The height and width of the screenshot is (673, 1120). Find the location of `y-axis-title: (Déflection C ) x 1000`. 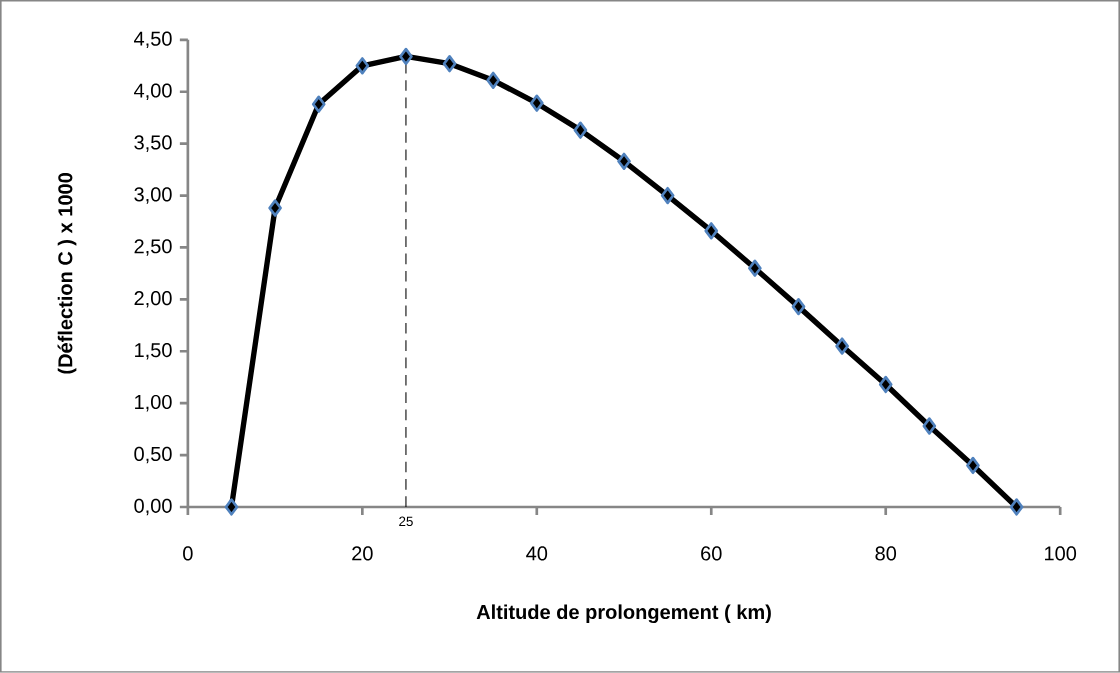

y-axis-title: (Déflection C ) x 1000 is located at coordinates (67, 273).